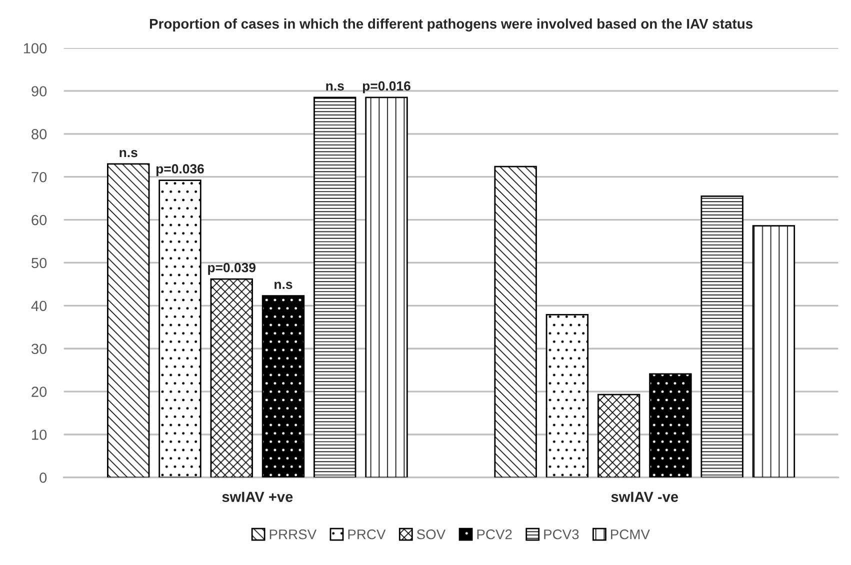 This screenshot has width=851, height=565. I want to click on legend-label: PRRSV, so click(293, 534).